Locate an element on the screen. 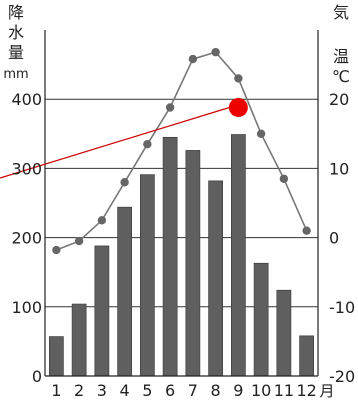 The image size is (358, 405). x-tick-label: 6 is located at coordinates (170, 390).